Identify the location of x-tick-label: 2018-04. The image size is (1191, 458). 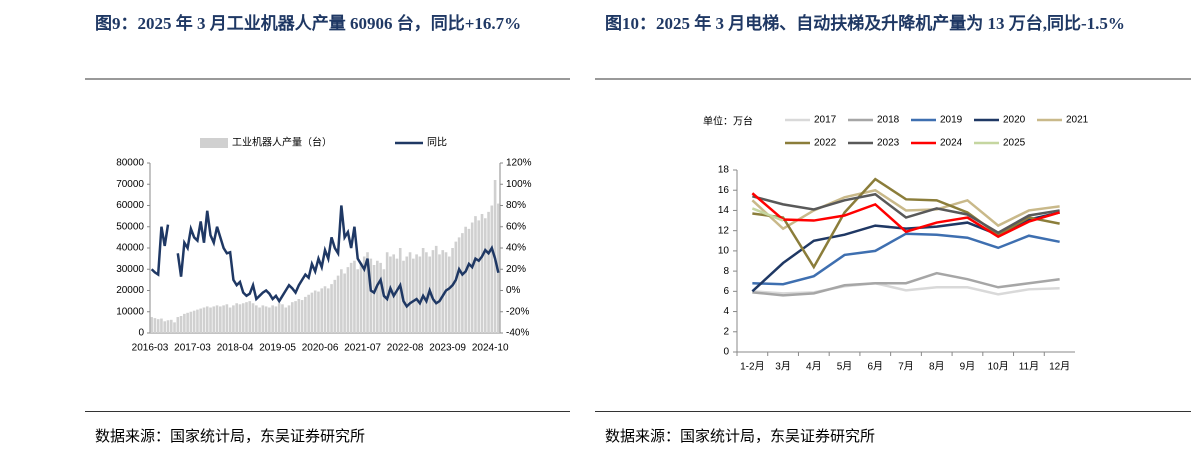
(235, 348).